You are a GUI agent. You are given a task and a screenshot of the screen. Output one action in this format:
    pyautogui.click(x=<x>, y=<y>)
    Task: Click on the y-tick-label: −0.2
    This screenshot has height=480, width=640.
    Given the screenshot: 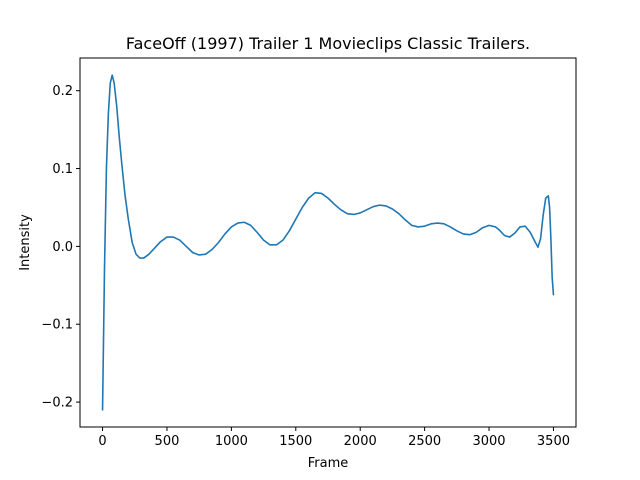 What is the action you would take?
    pyautogui.click(x=57, y=403)
    